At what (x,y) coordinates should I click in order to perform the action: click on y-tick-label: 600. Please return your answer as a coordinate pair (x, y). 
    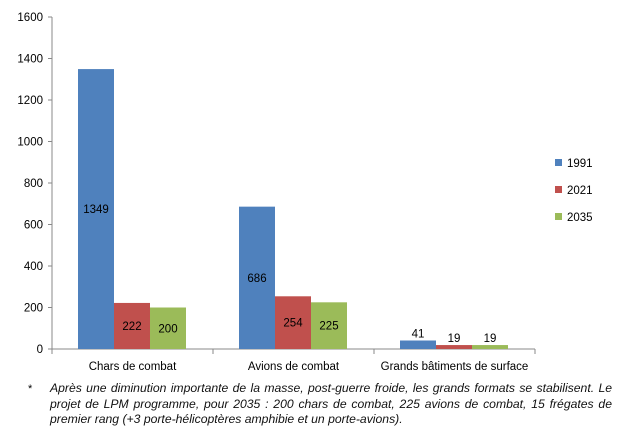
    Looking at the image, I should click on (33, 226).